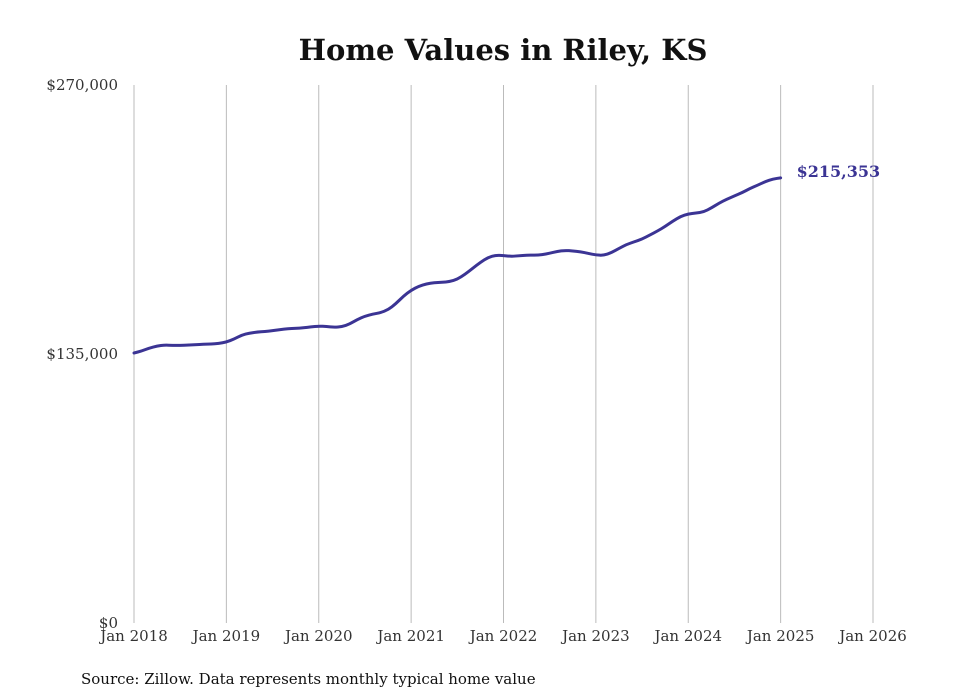  What do you see at coordinates (503, 50) in the screenshot?
I see `chart-title: Home Values in Riley, KS` at bounding box center [503, 50].